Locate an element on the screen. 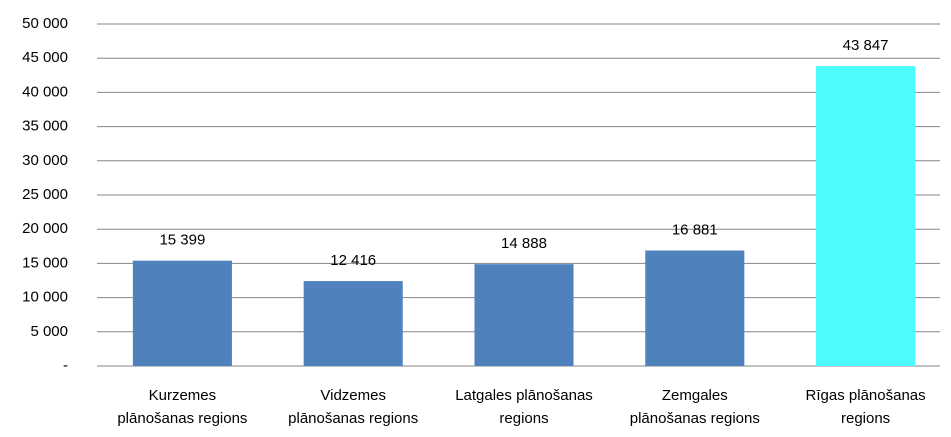  y-tick-label: 5 000 is located at coordinates (49, 331).